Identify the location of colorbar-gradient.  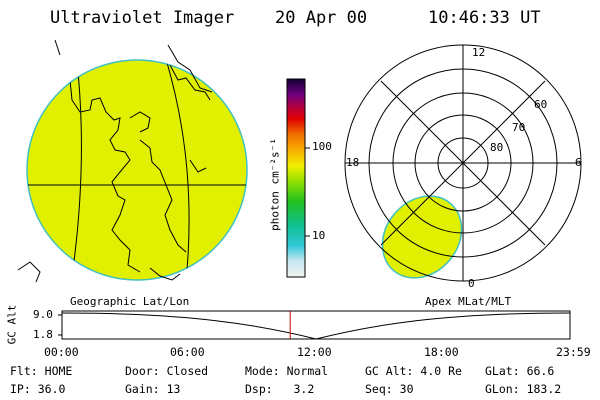
(296, 178).